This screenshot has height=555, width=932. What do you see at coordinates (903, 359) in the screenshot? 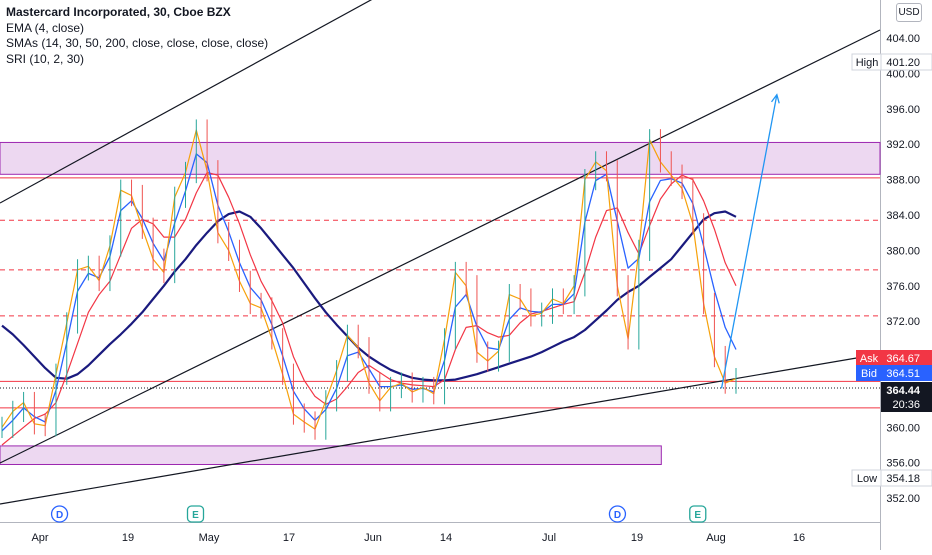
I see `quote-value: 364.67` at bounding box center [903, 359].